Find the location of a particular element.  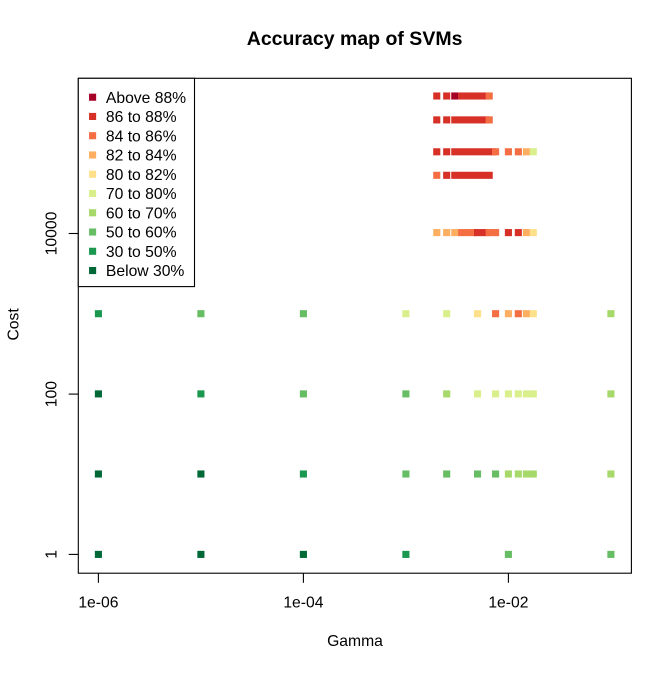

svg-text: 10000 is located at coordinates (52, 233).